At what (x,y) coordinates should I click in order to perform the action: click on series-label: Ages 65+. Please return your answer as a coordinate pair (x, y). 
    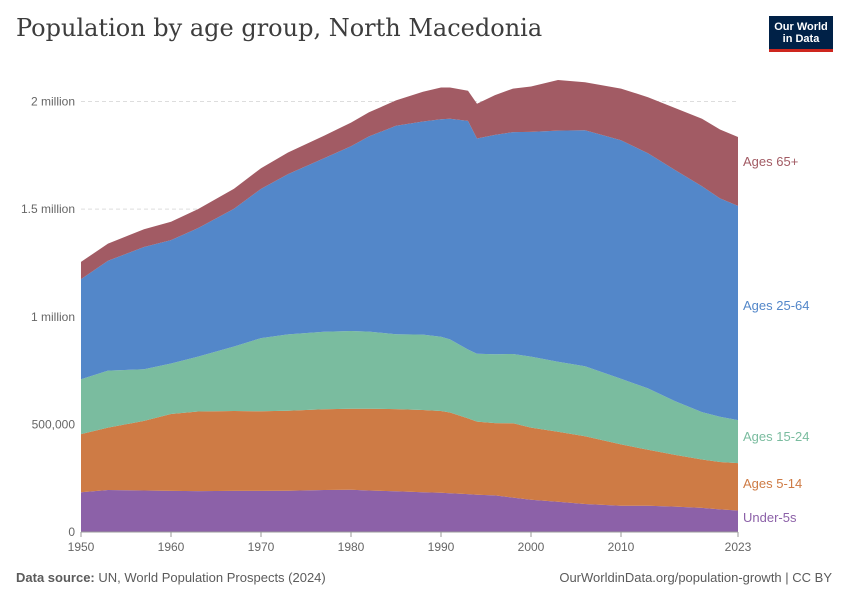
    Looking at the image, I should click on (770, 161).